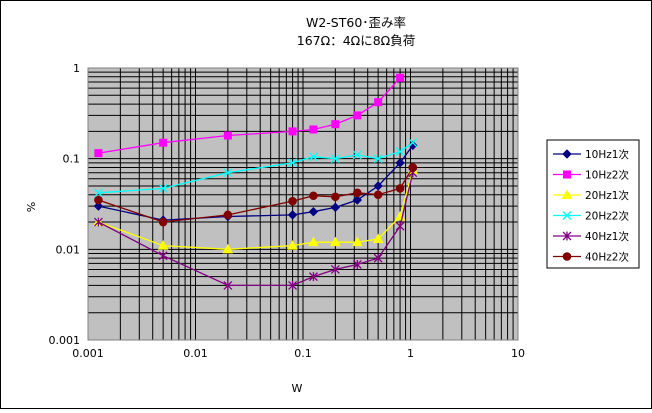 The image size is (652, 413). What do you see at coordinates (607, 154) in the screenshot?
I see `legend-label: 10Hz1次` at bounding box center [607, 154].